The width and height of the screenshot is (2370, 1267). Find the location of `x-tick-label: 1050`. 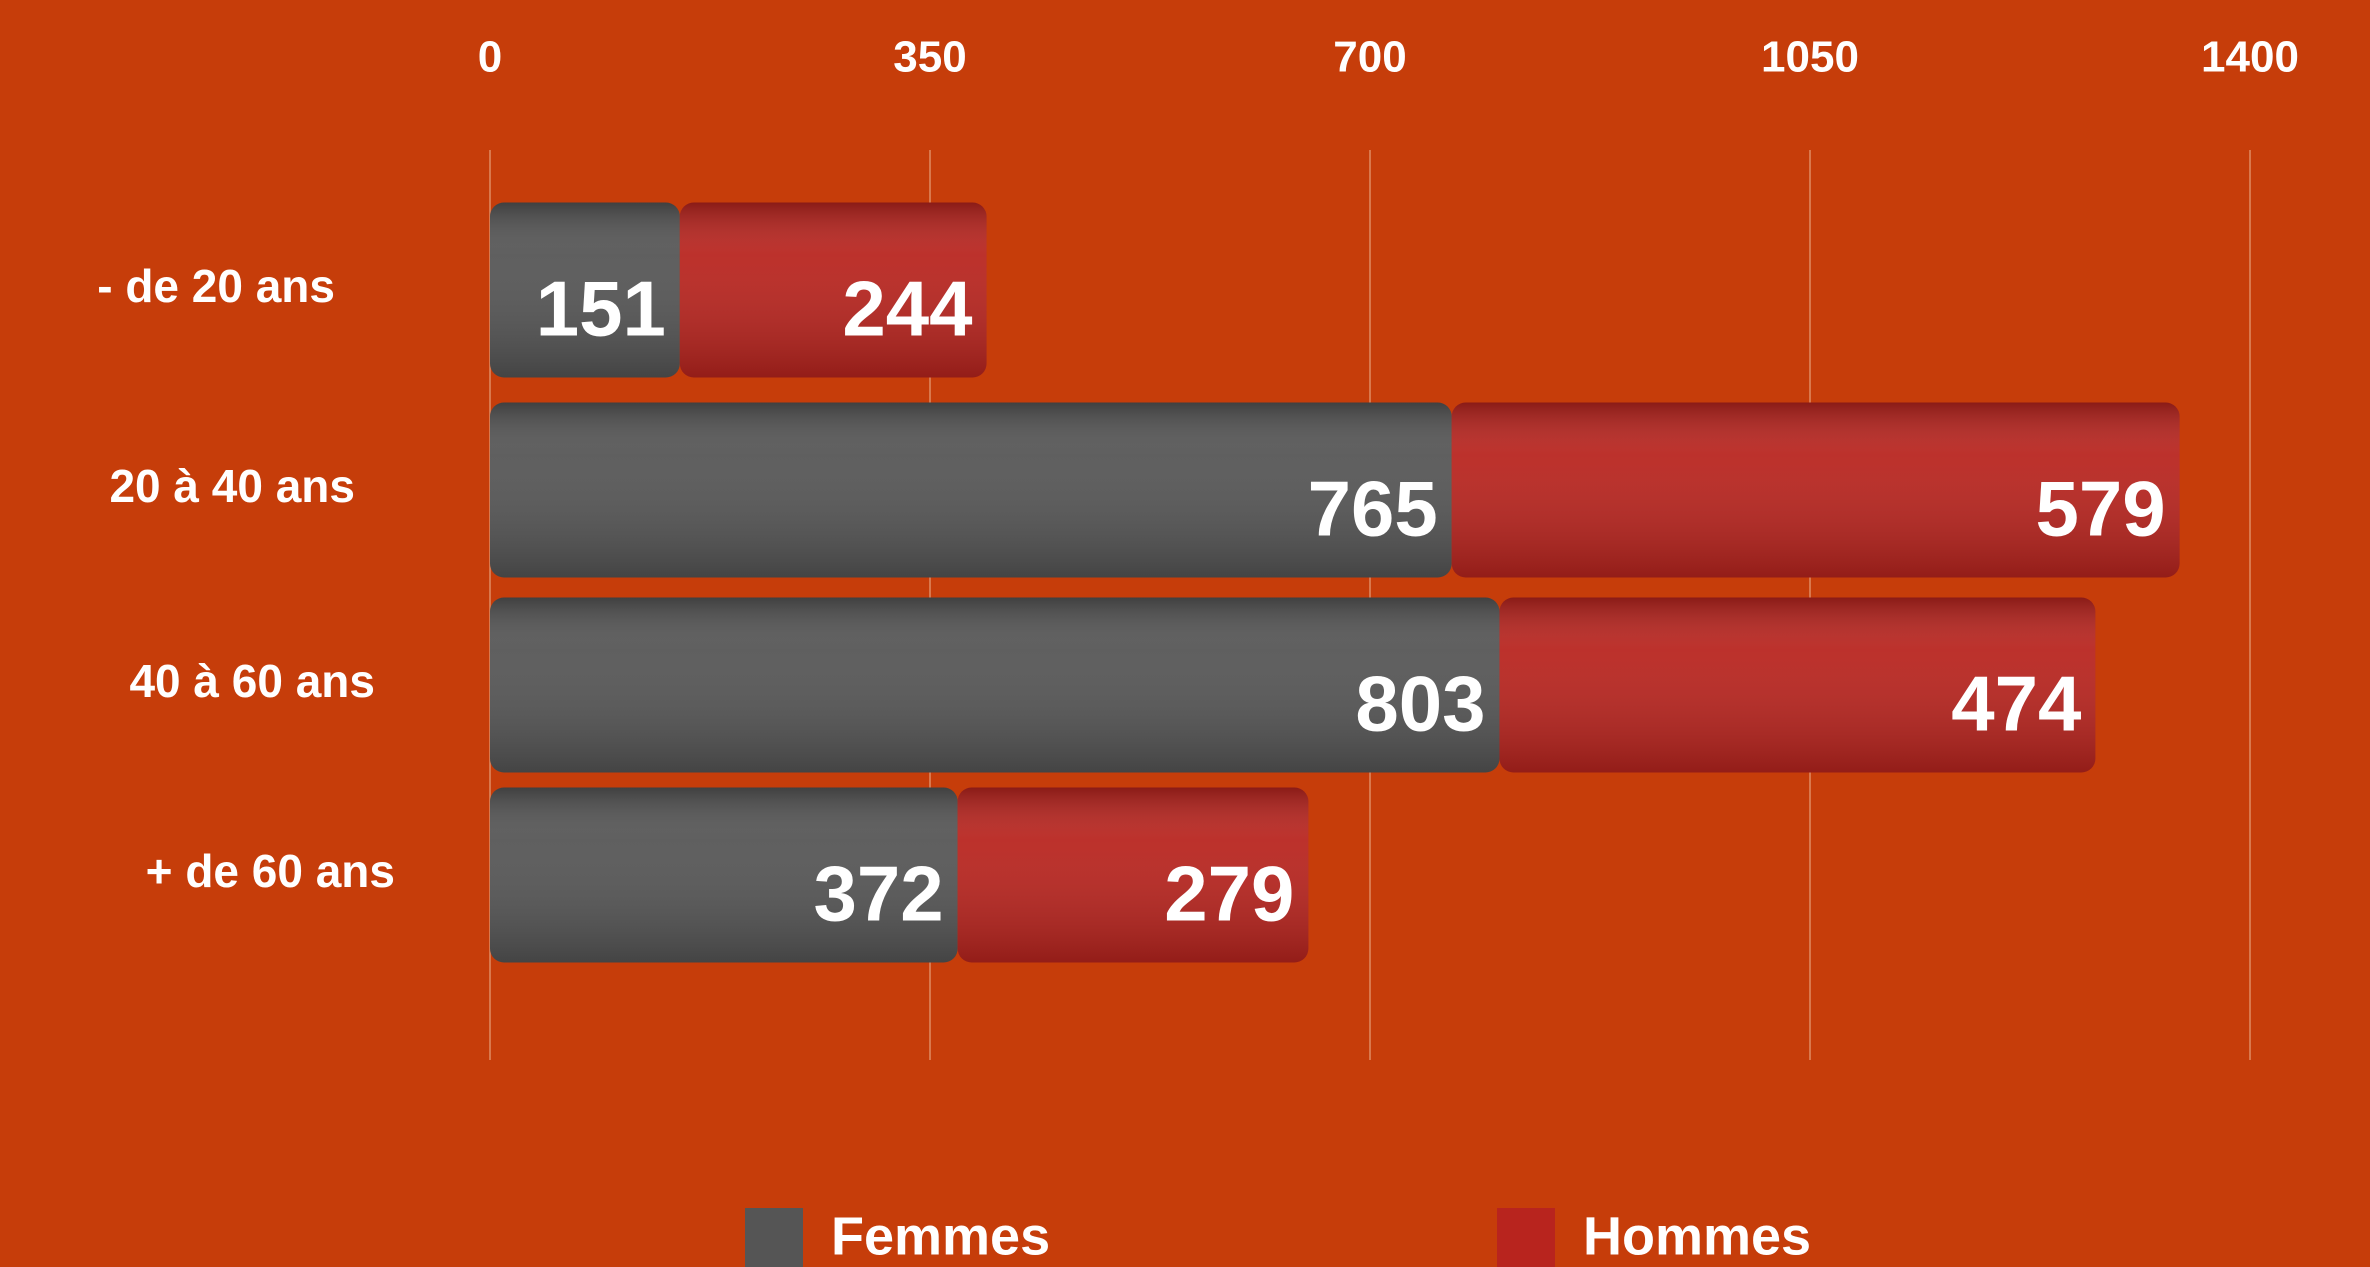

x-tick-label: 1050 is located at coordinates (1810, 57).